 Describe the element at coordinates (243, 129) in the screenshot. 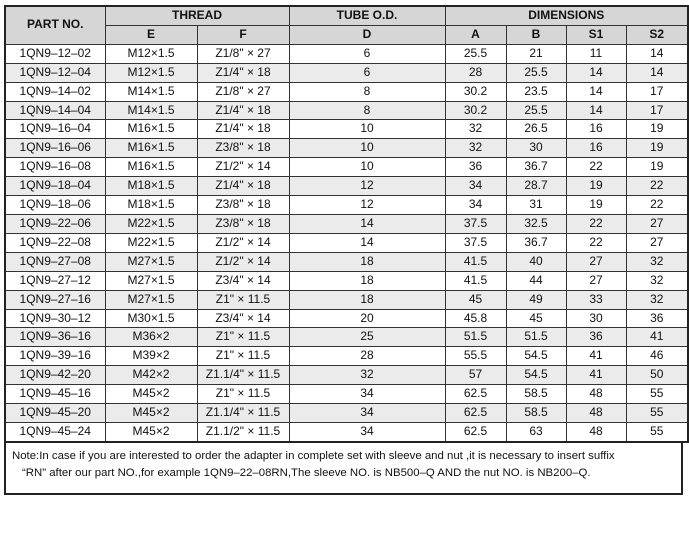

I see `cell-thread-f: Z1/4" × 18` at that location.